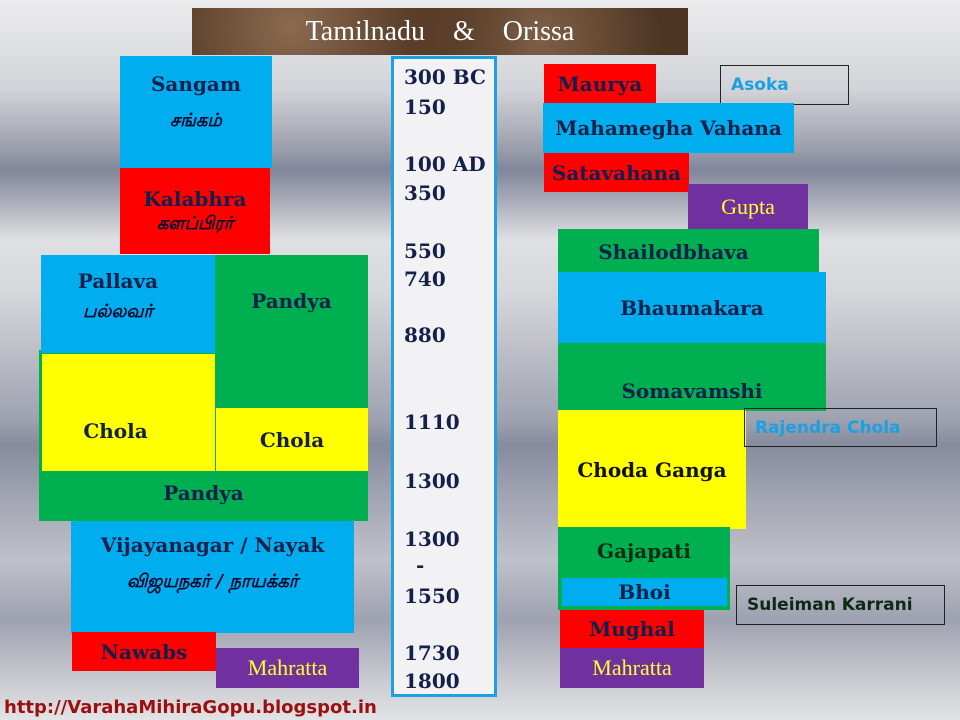  What do you see at coordinates (425, 251) in the screenshot?
I see `timeline-year: 550` at bounding box center [425, 251].